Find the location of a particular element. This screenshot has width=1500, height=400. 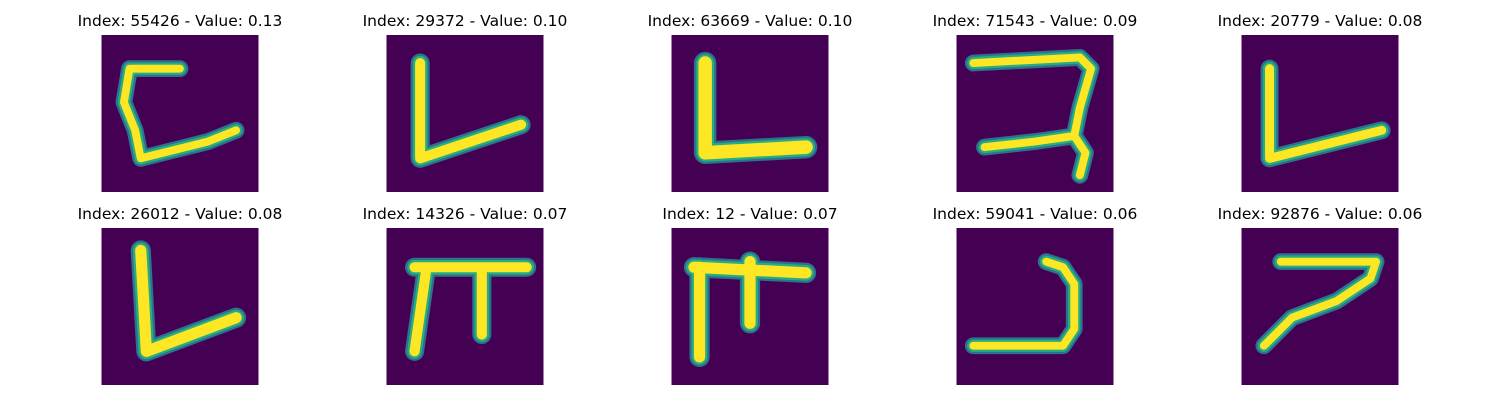

glyph-image-hook-character is located at coordinates (1035, 113).